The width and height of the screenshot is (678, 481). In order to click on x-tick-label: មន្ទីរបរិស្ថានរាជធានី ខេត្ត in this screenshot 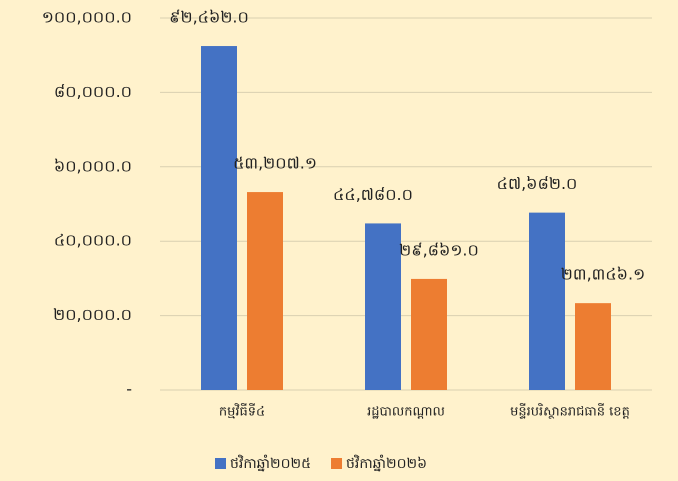, I will do `click(570, 411)`.